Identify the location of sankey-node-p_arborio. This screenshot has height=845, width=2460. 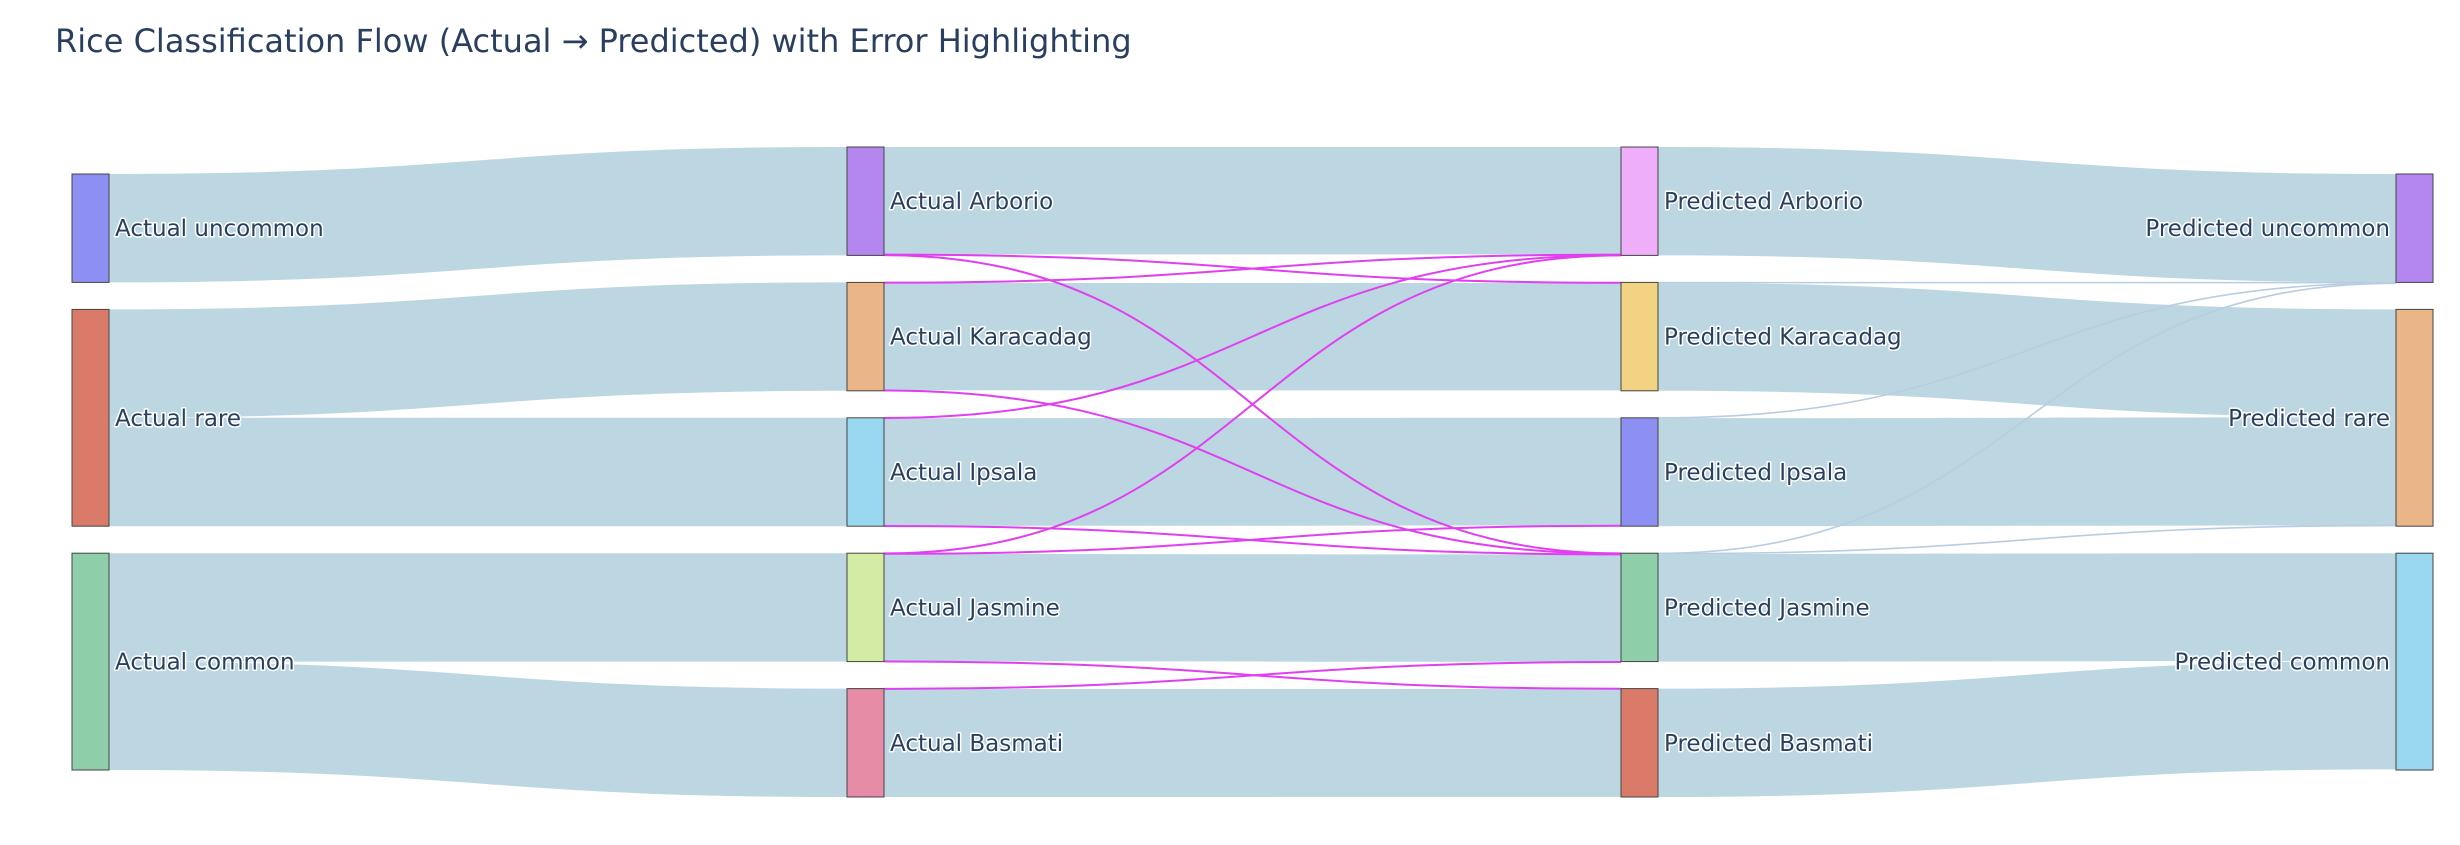
(1639, 201).